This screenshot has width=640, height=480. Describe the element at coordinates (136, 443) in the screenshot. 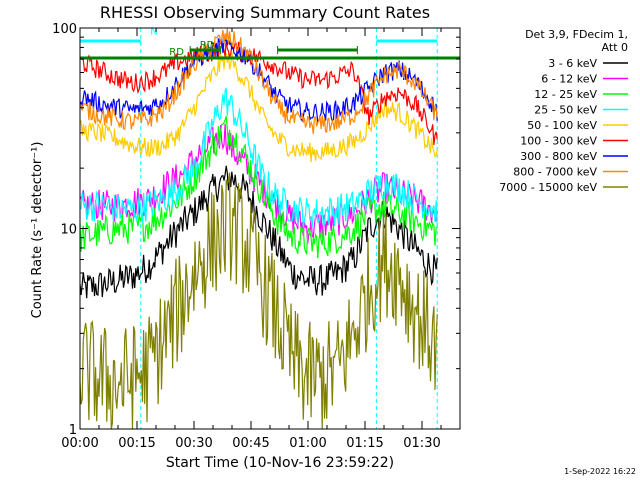

I see `x-tick-label: 00:15` at that location.